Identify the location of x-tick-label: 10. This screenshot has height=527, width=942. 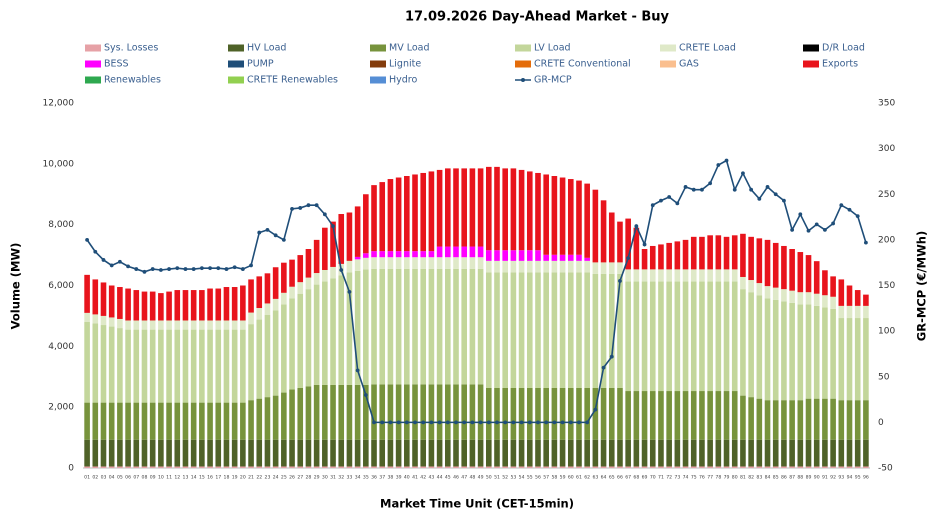
(161, 478).